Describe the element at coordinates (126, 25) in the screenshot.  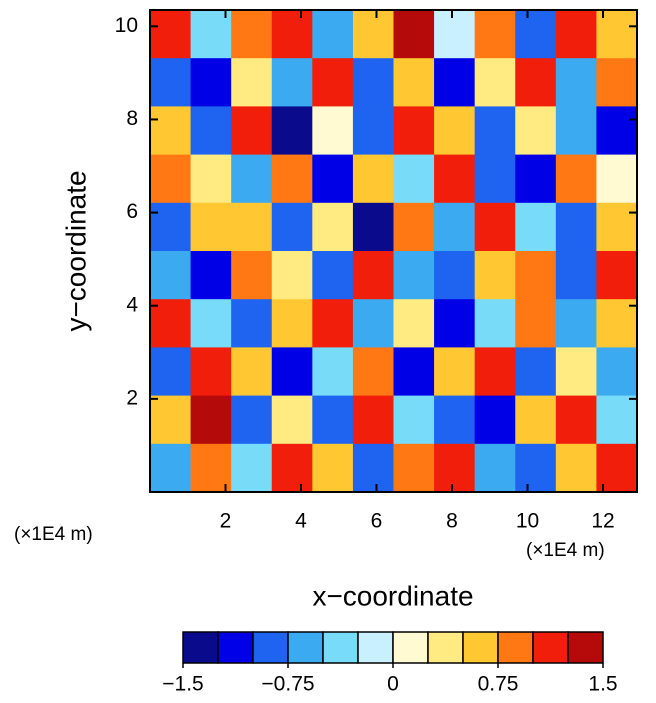
I see `y-tick-label: 10` at that location.